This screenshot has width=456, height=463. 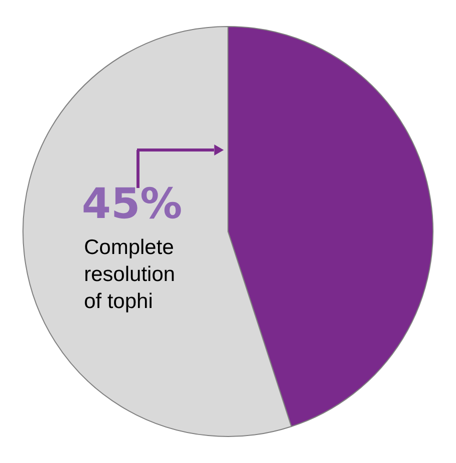 I want to click on text: 45%, so click(x=132, y=203).